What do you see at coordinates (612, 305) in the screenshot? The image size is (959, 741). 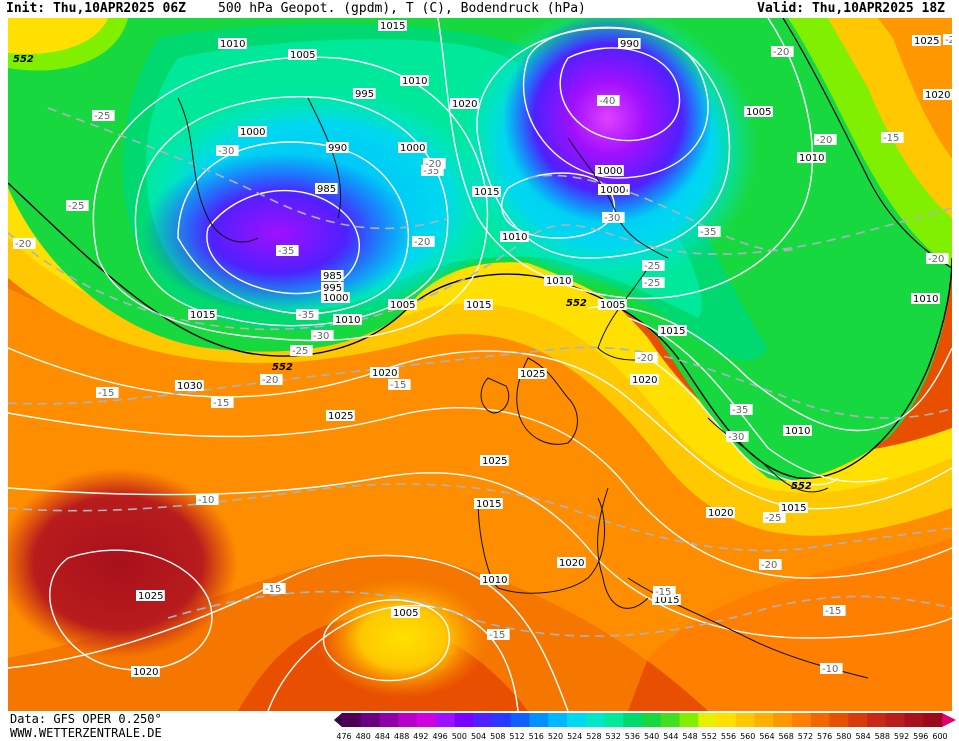 I see `pressure-label: 1005` at bounding box center [612, 305].